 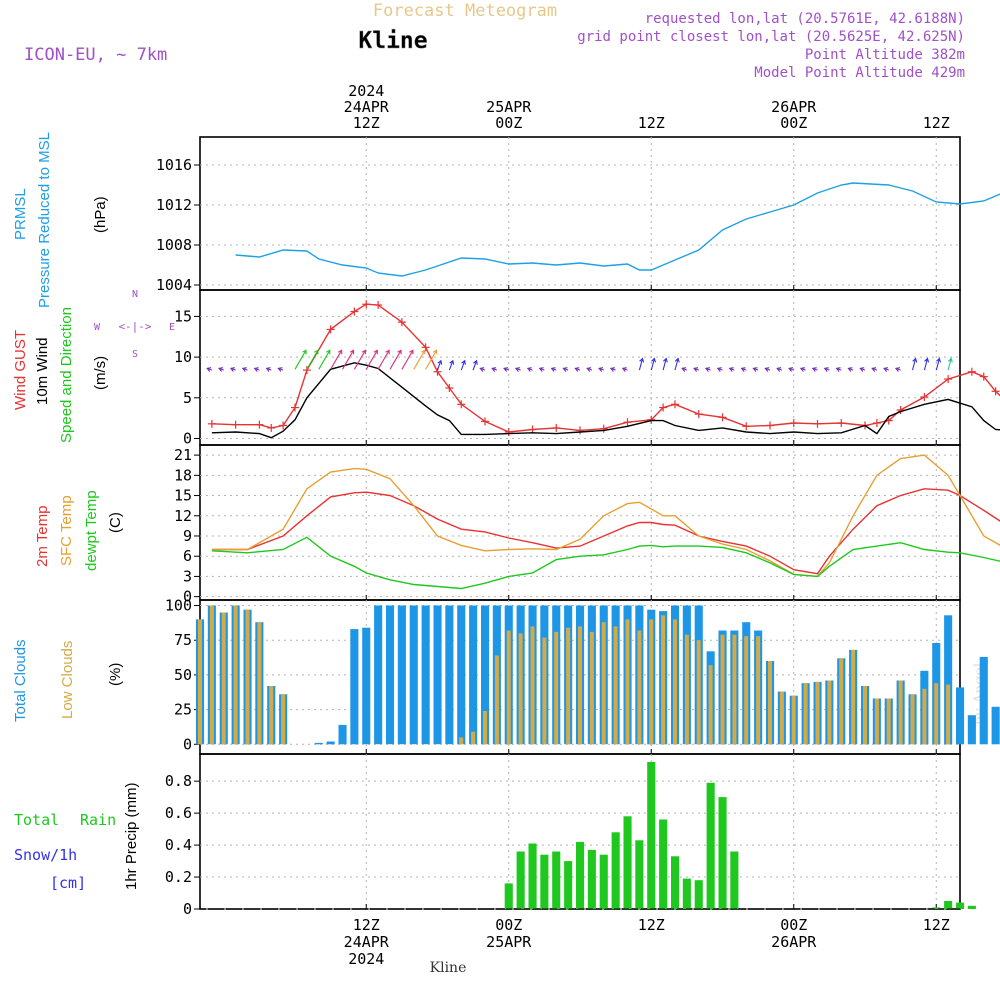 I want to click on temp-label-sfc: SFC Temp, so click(x=66, y=530).